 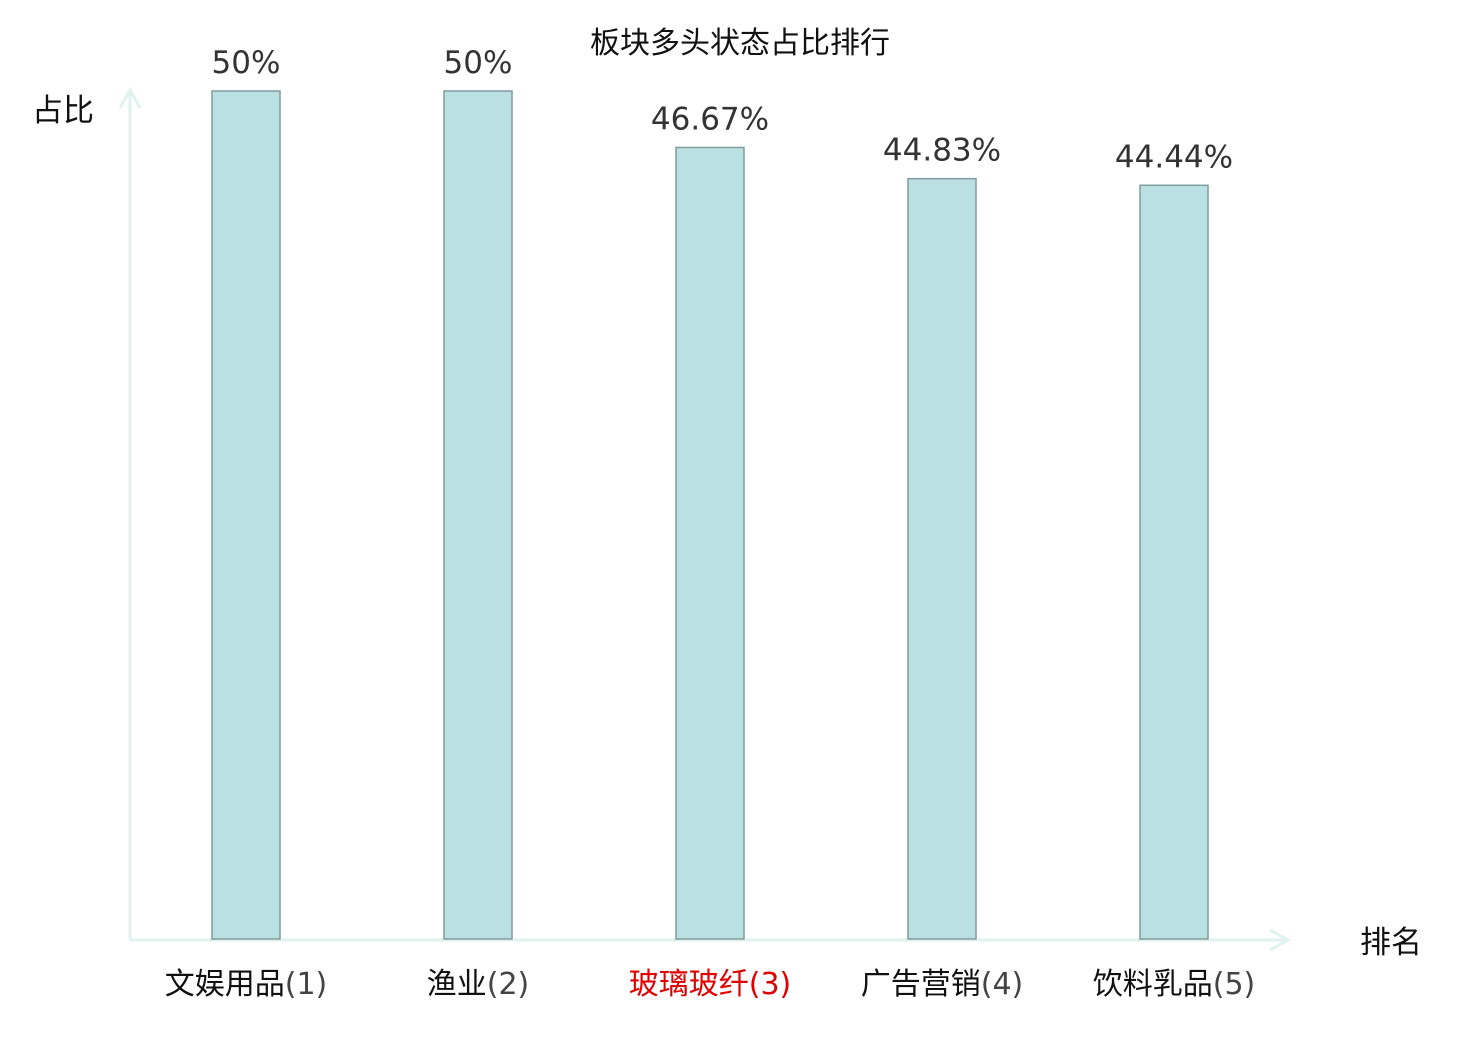 I want to click on y-axis-label: 占比, so click(x=63, y=111).